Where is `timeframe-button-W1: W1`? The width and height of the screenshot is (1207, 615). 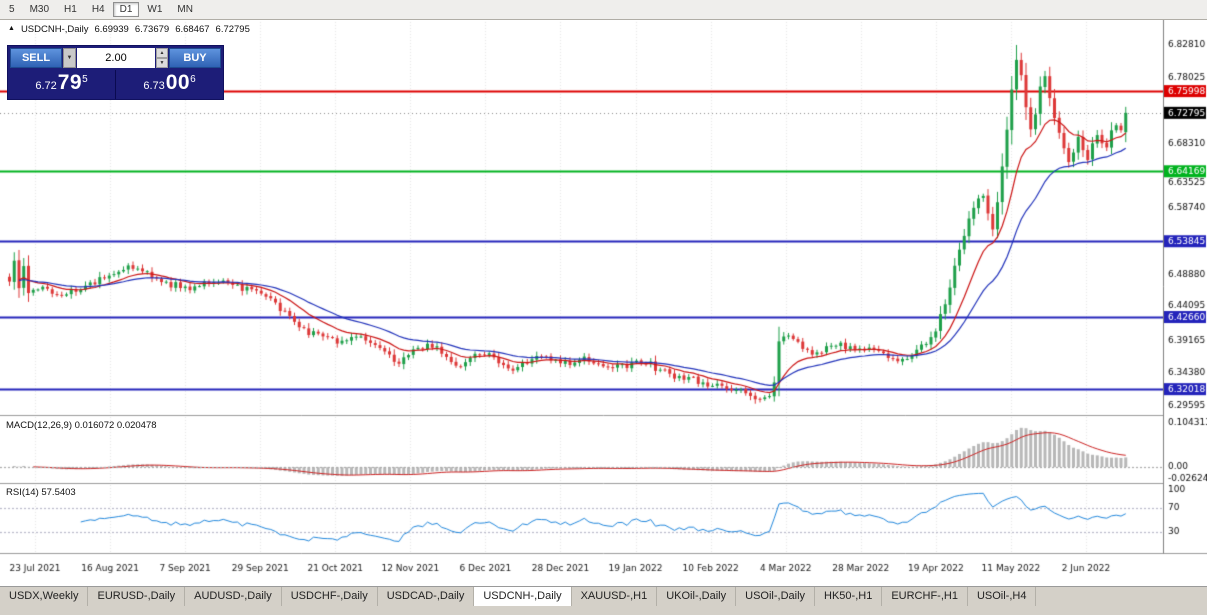 timeframe-button-W1: W1 is located at coordinates (154, 9).